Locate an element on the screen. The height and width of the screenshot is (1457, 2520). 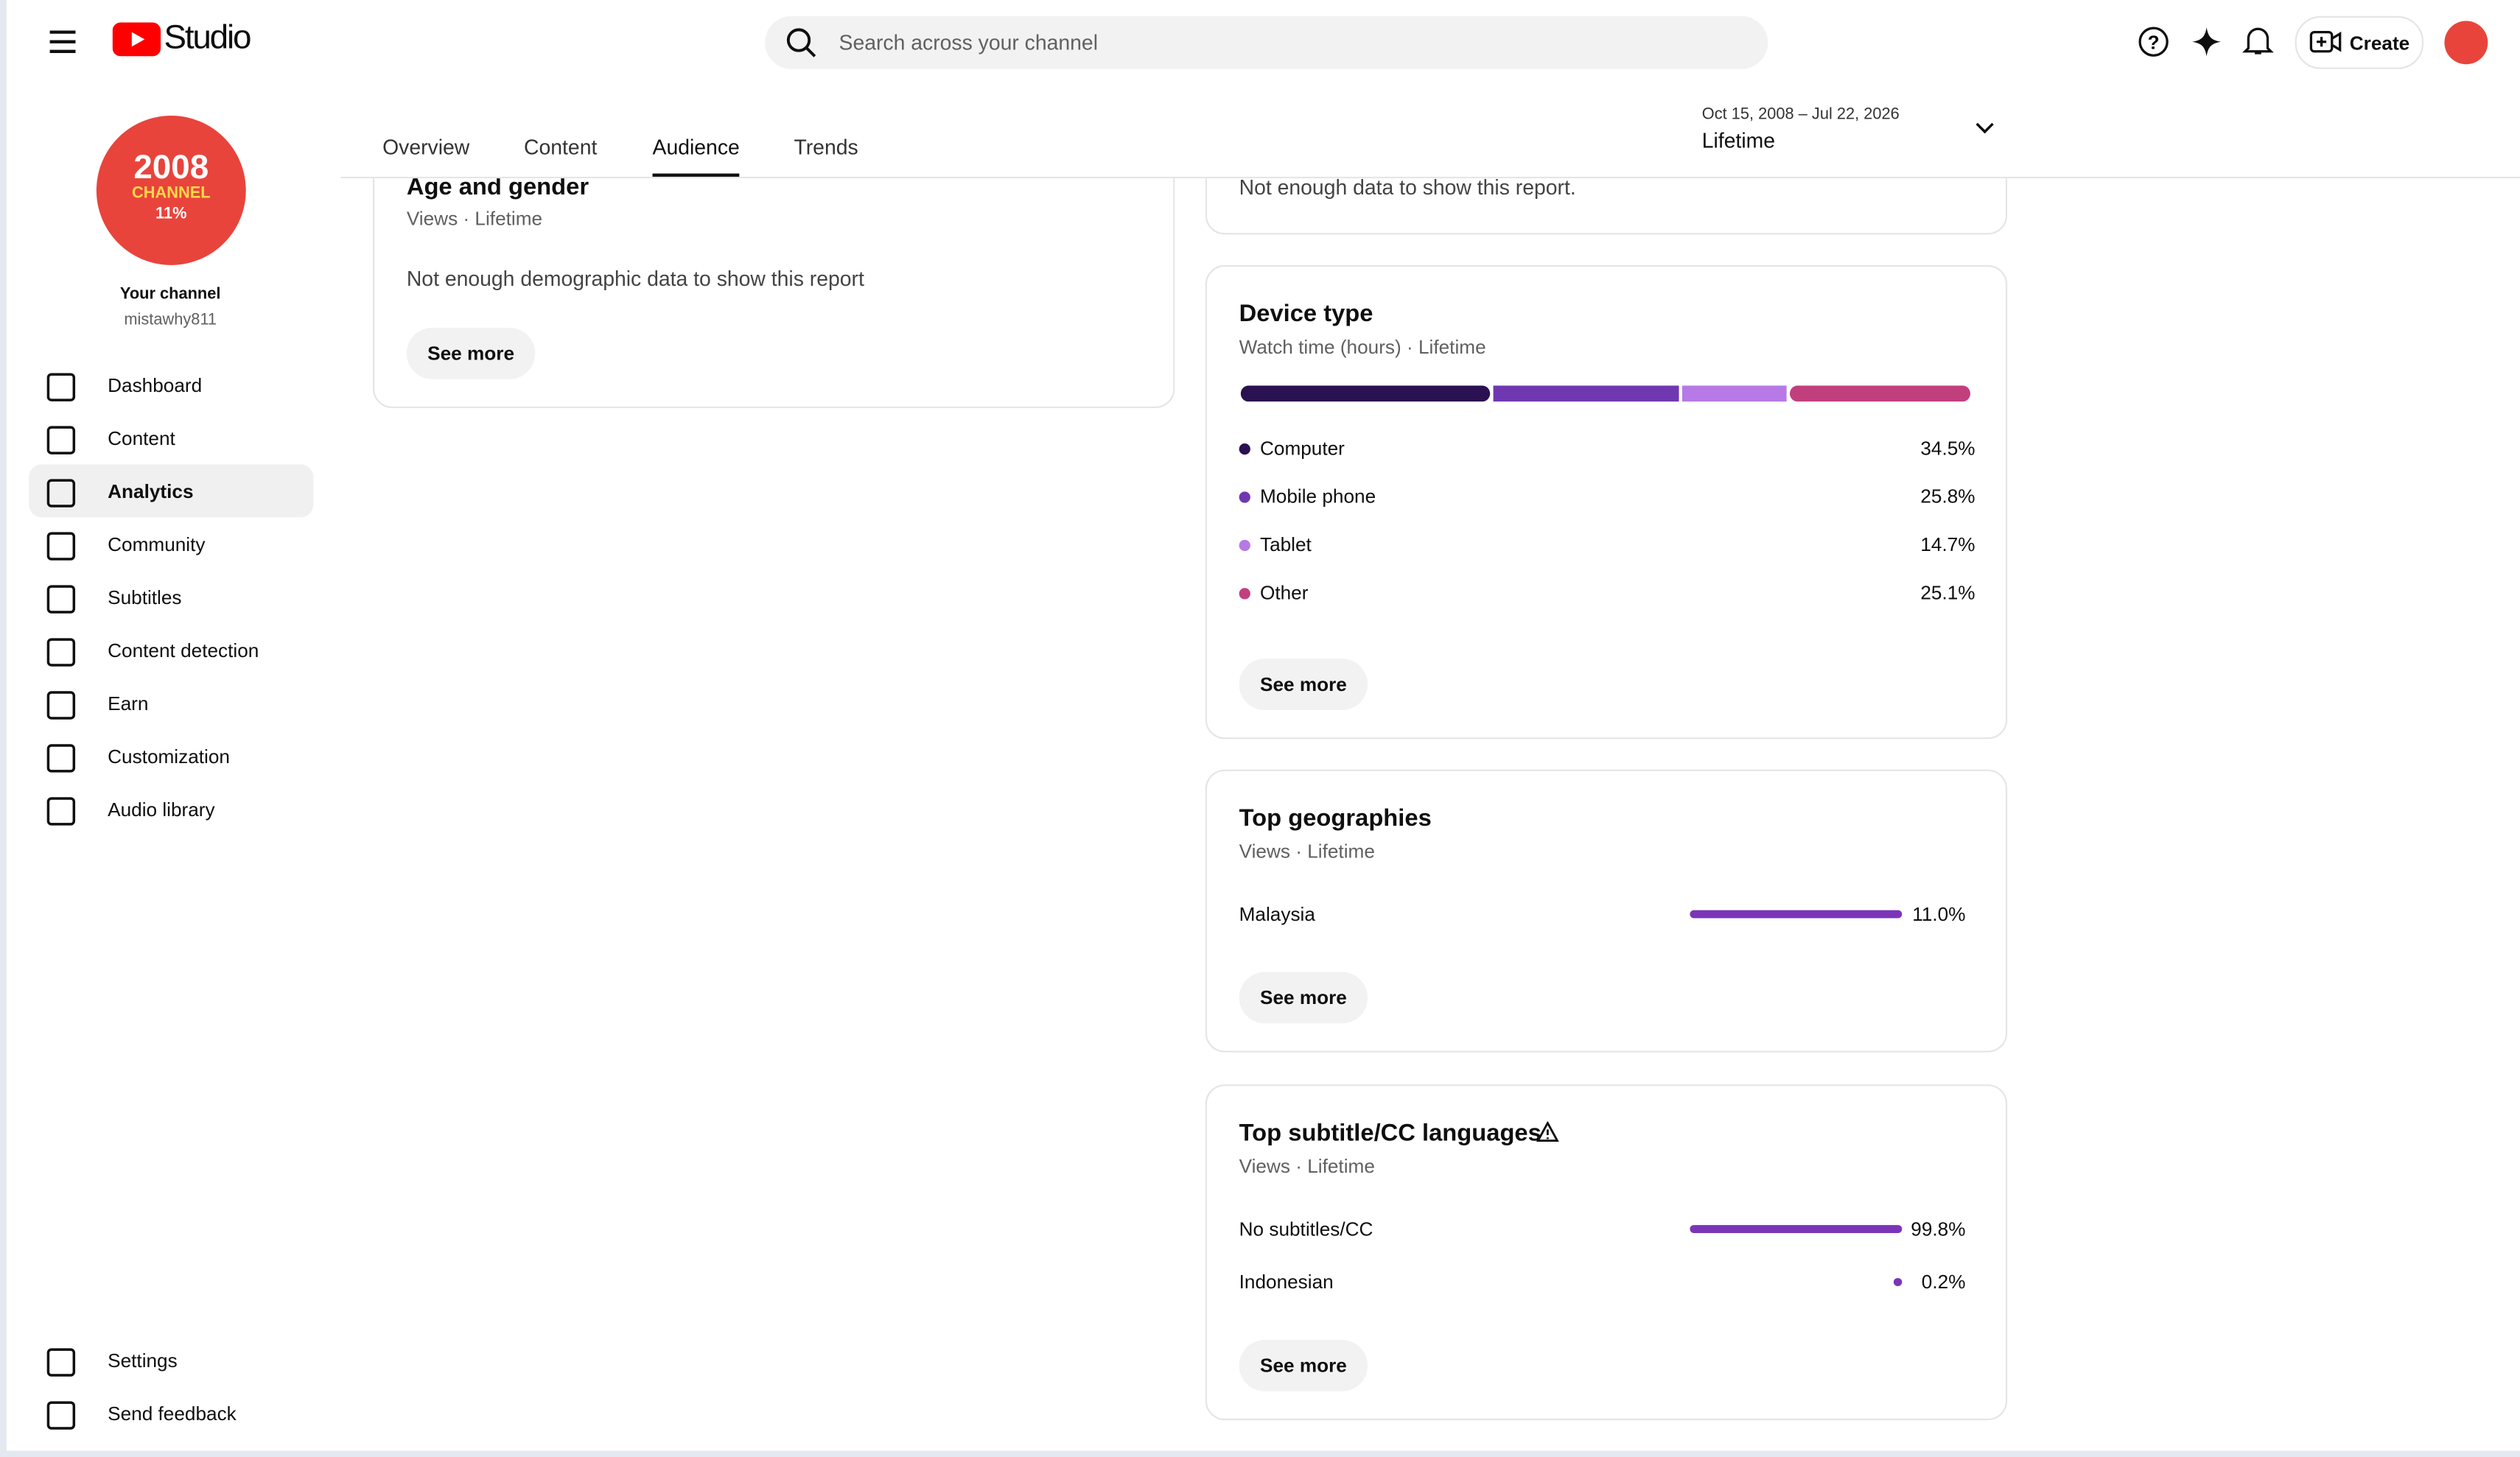
card-title: Top subtitle/CC languages is located at coordinates (1390, 1134).